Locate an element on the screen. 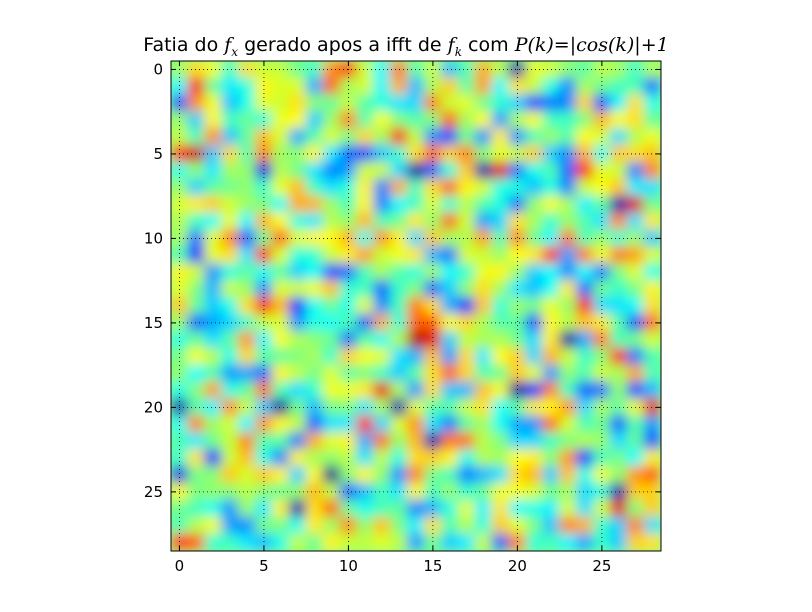 The image size is (812, 612). y-tick-label: 5 is located at coordinates (158, 154).